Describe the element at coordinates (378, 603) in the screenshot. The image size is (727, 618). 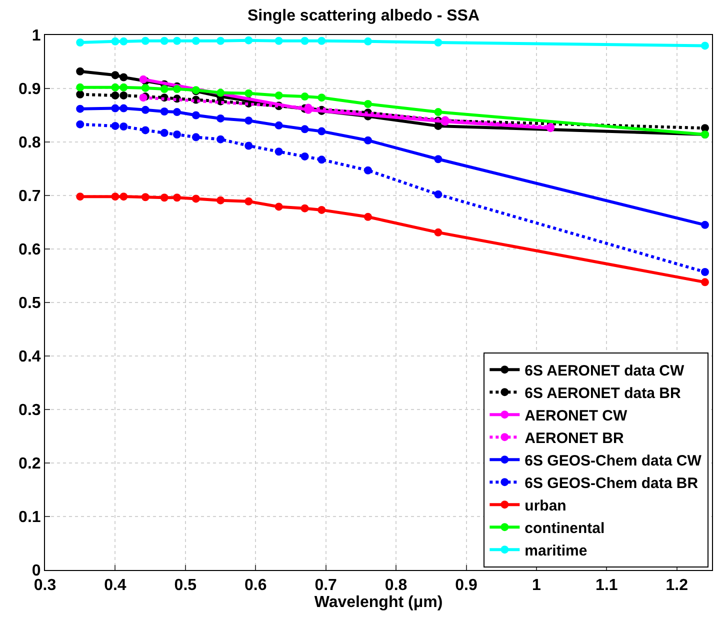
I see `x-axis-title: Wavelenght (μm)` at that location.